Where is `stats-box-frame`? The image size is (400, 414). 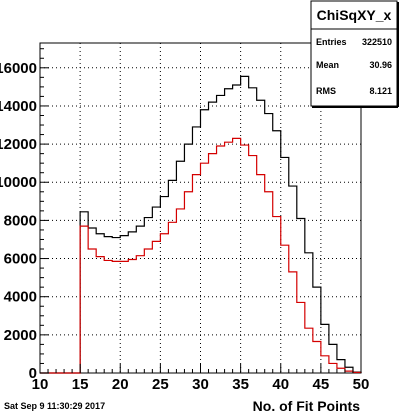
stats-box-frame is located at coordinates (354, 53).